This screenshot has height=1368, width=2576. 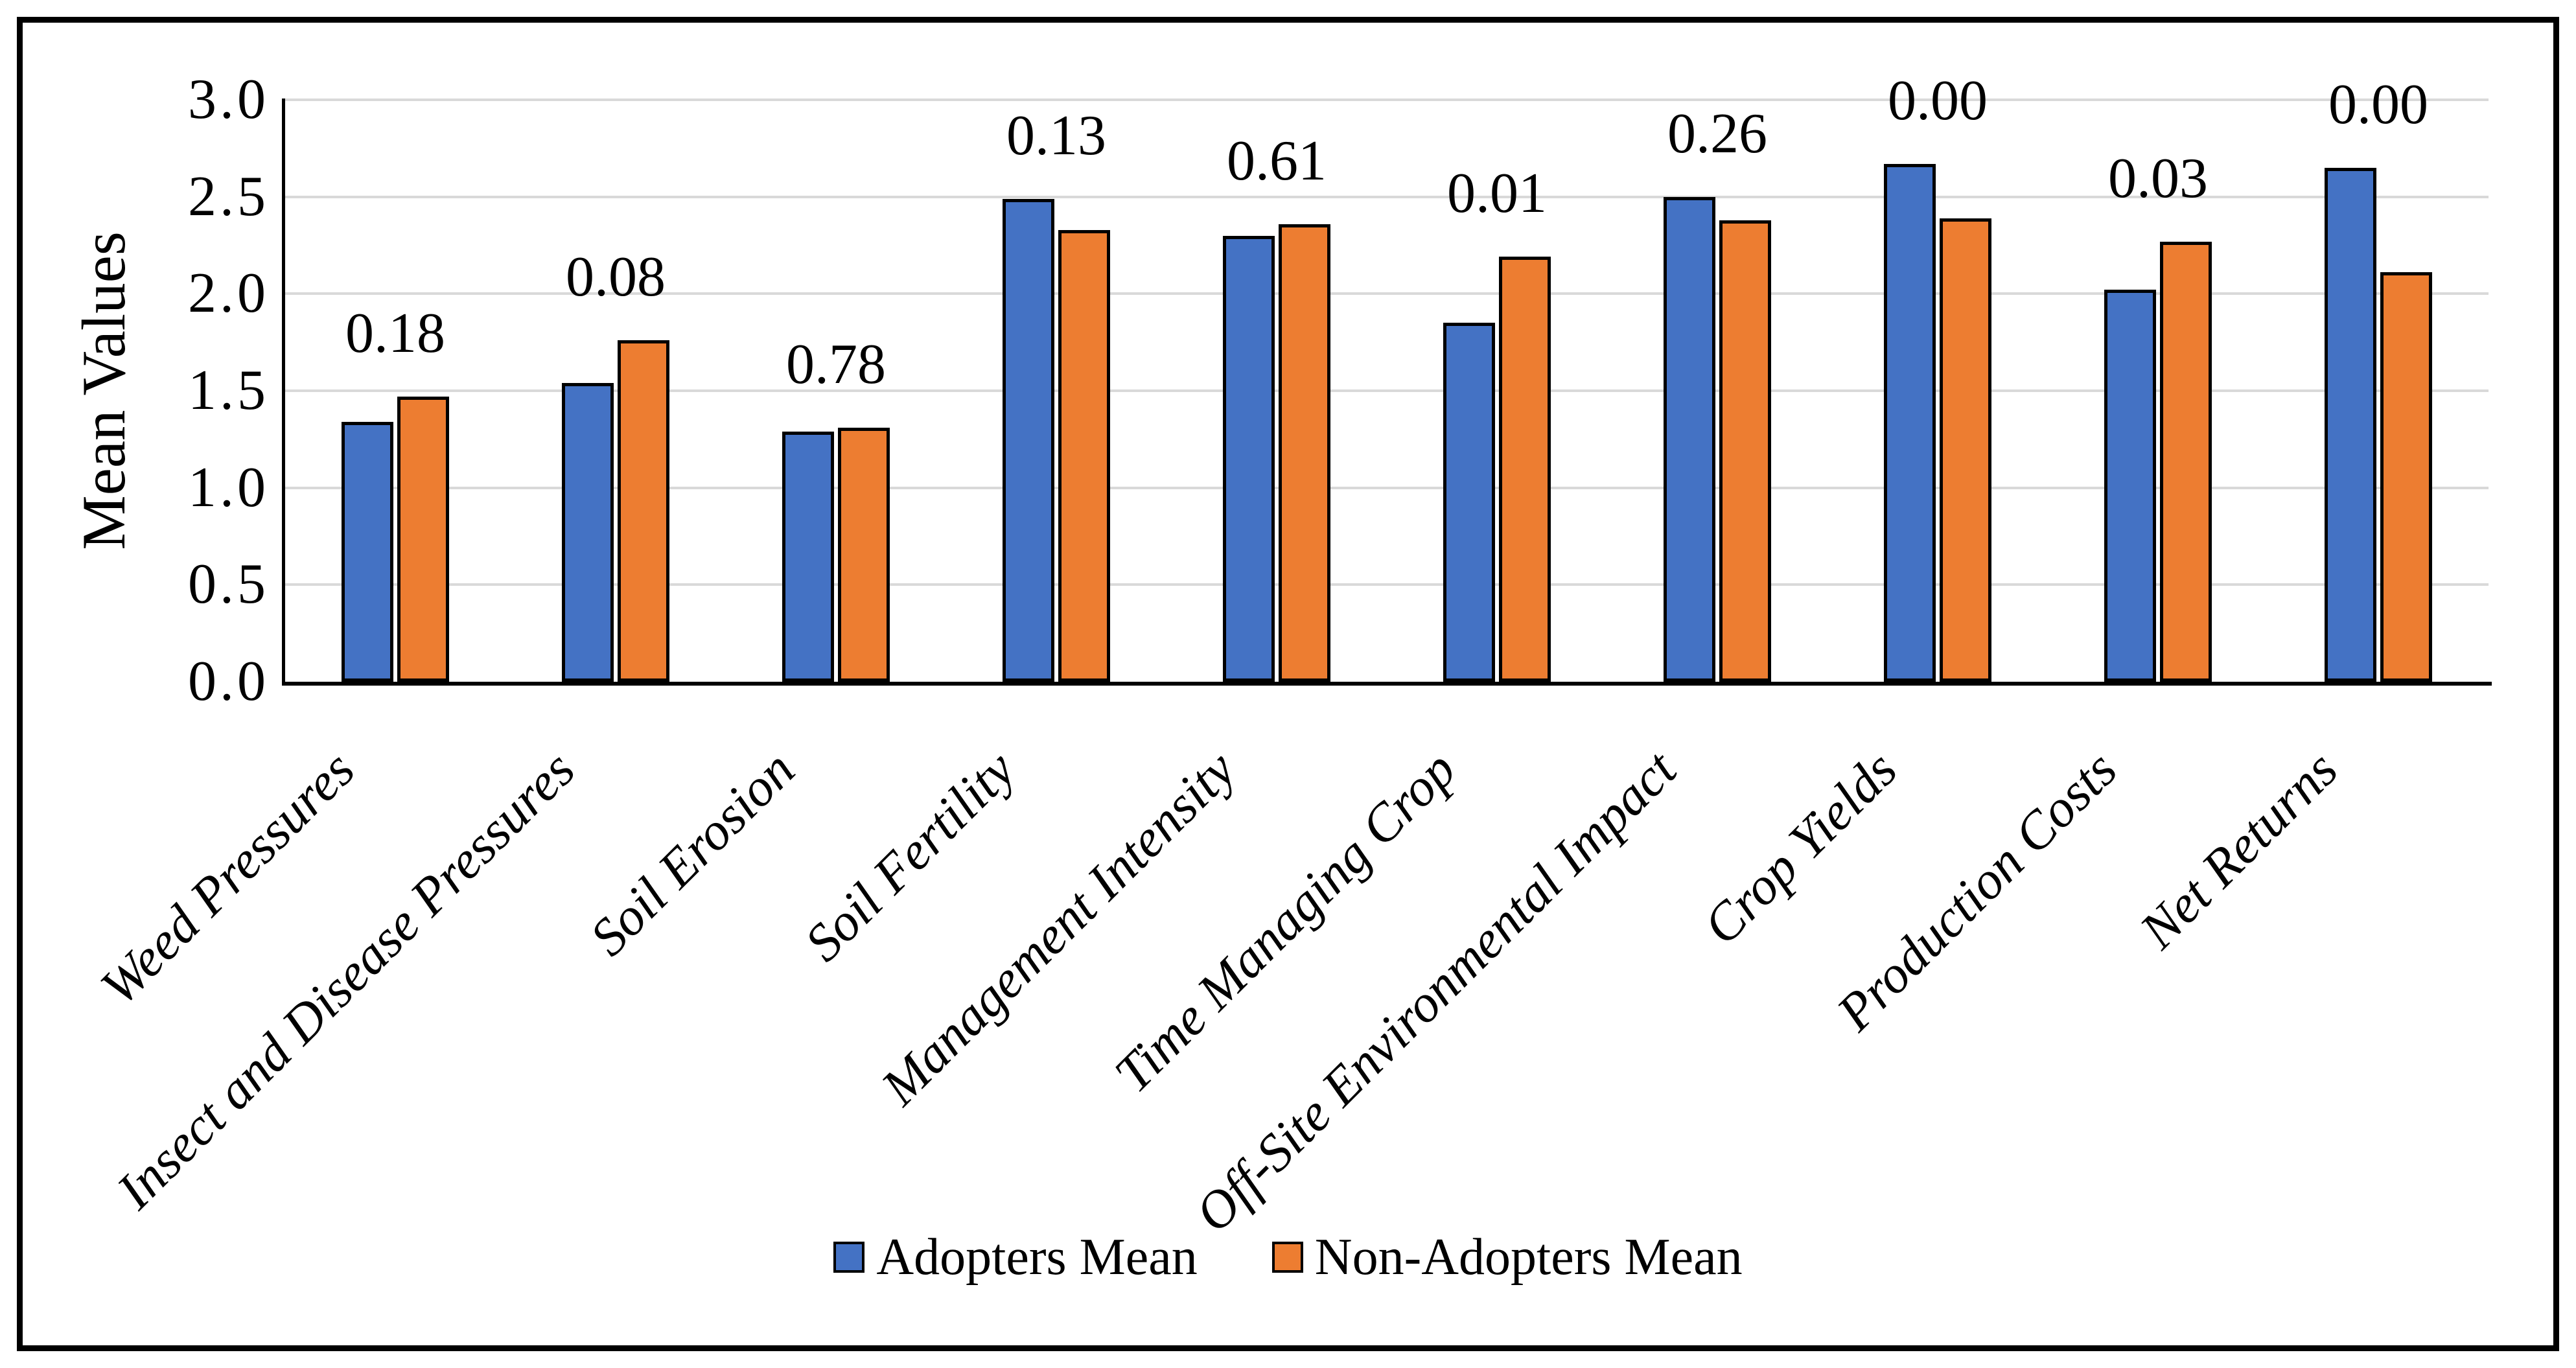 I want to click on x-category-label: Net Returns, so click(x=2238, y=849).